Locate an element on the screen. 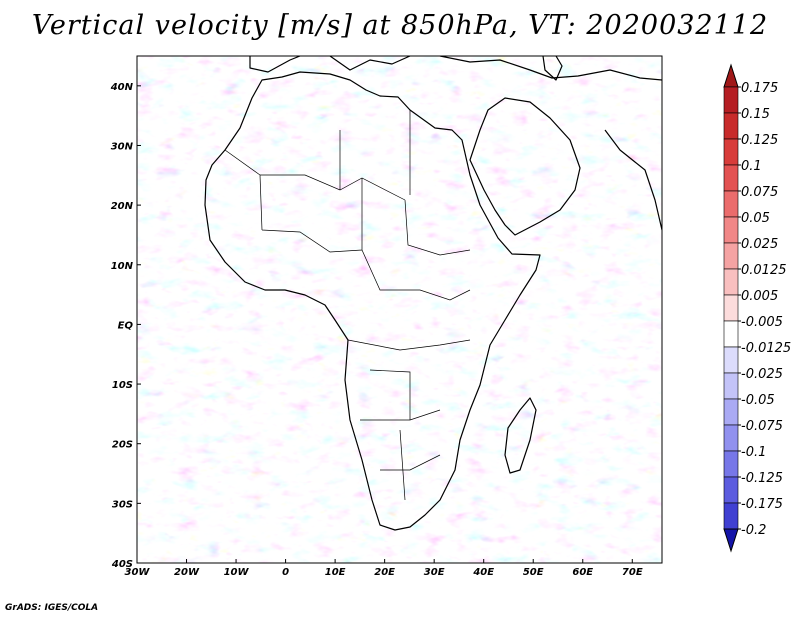 The height and width of the screenshot is (618, 800). lon-tick-label: 0 is located at coordinates (285, 572).